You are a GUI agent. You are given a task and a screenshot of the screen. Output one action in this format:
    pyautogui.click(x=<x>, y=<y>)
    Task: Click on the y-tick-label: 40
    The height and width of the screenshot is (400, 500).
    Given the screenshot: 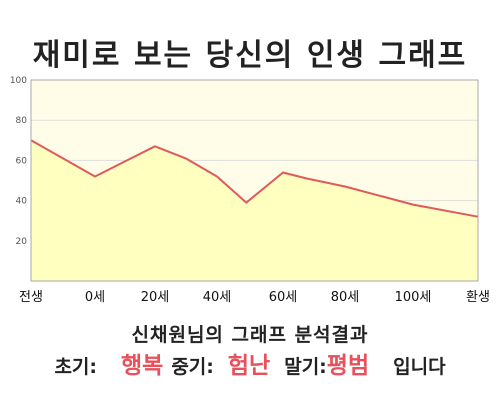 What is the action you would take?
    pyautogui.click(x=22, y=202)
    